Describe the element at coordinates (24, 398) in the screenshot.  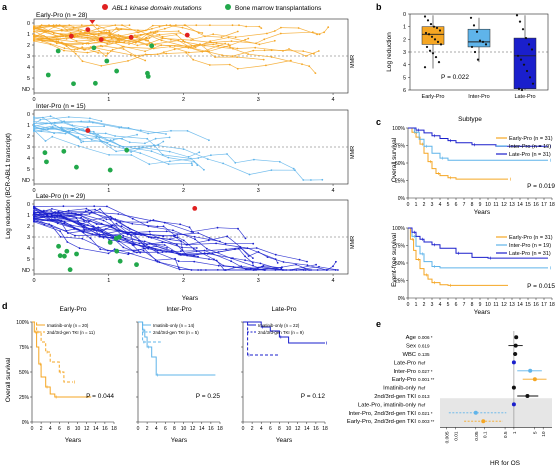
I see `y-tick-label: 25%` at that location.